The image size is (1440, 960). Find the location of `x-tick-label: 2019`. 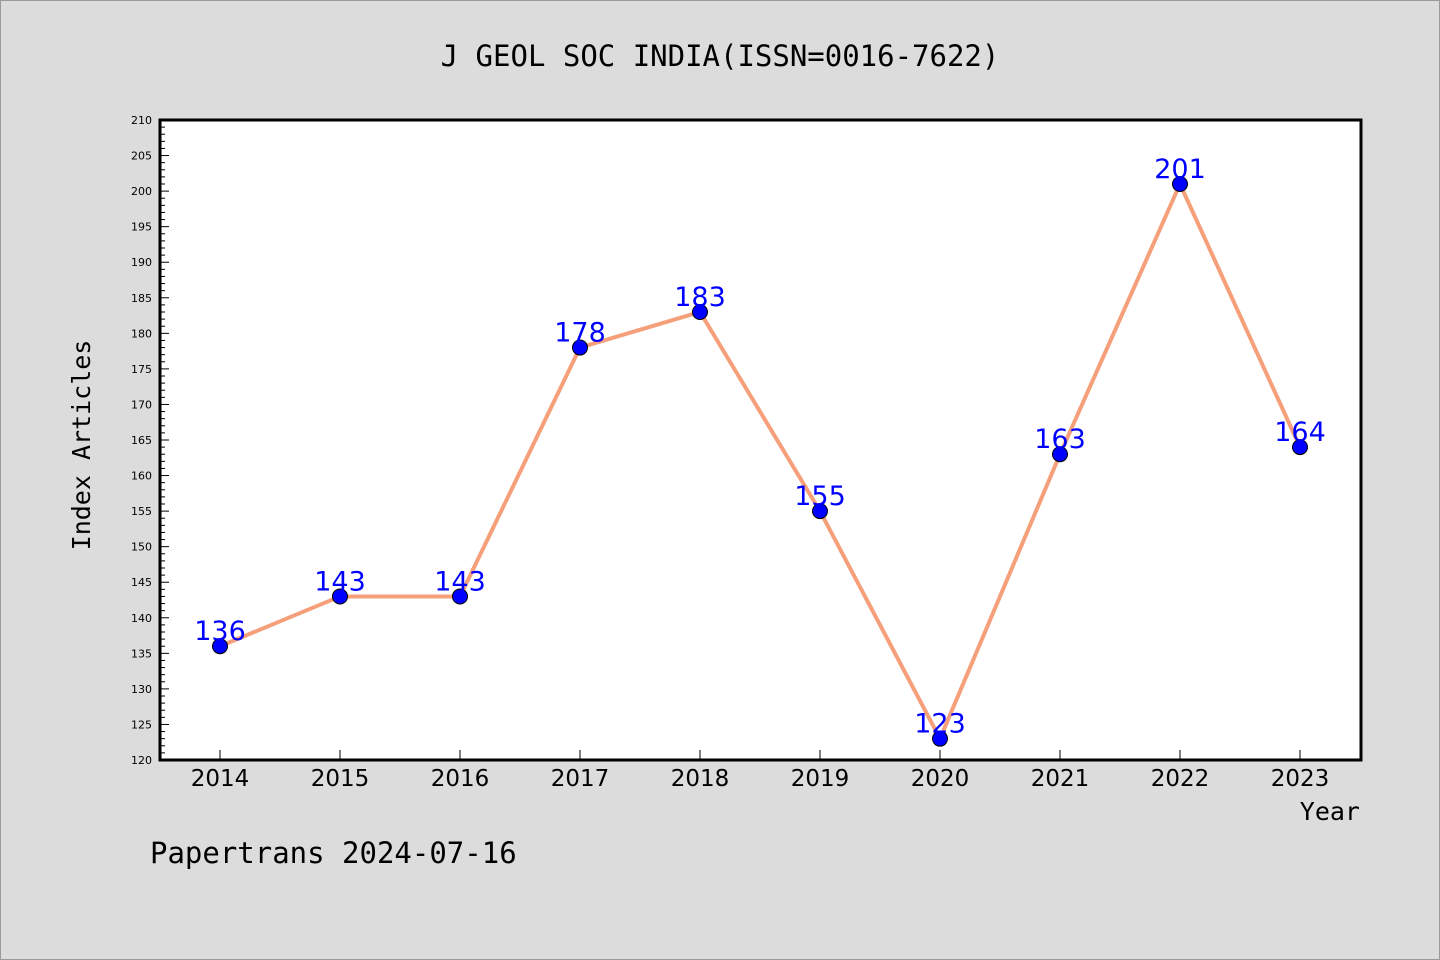

x-tick-label: 2019 is located at coordinates (820, 779).